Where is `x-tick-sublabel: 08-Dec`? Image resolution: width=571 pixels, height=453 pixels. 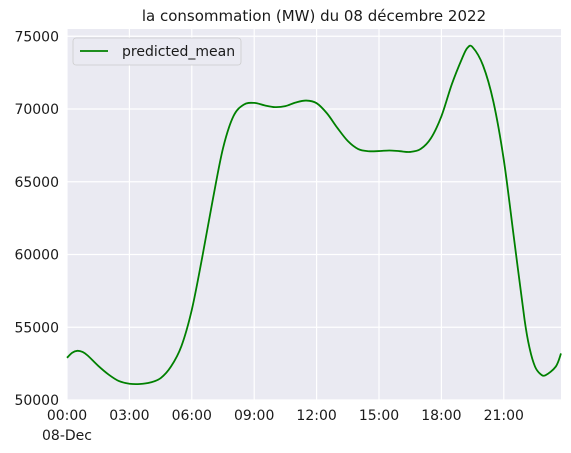 x-tick-sublabel: 08-Dec is located at coordinates (67, 436).